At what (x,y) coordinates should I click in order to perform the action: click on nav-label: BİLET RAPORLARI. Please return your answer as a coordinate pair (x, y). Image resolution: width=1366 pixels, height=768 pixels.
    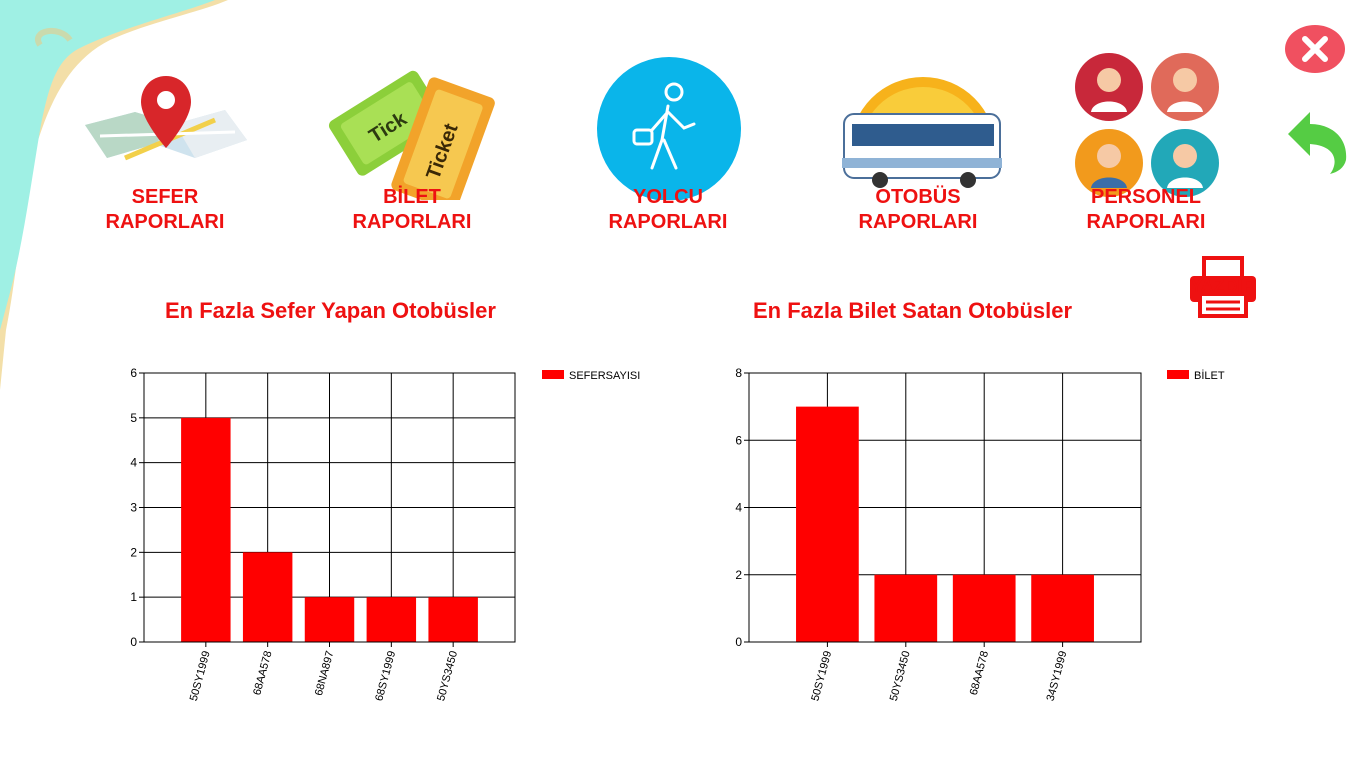
    Looking at the image, I should click on (412, 209).